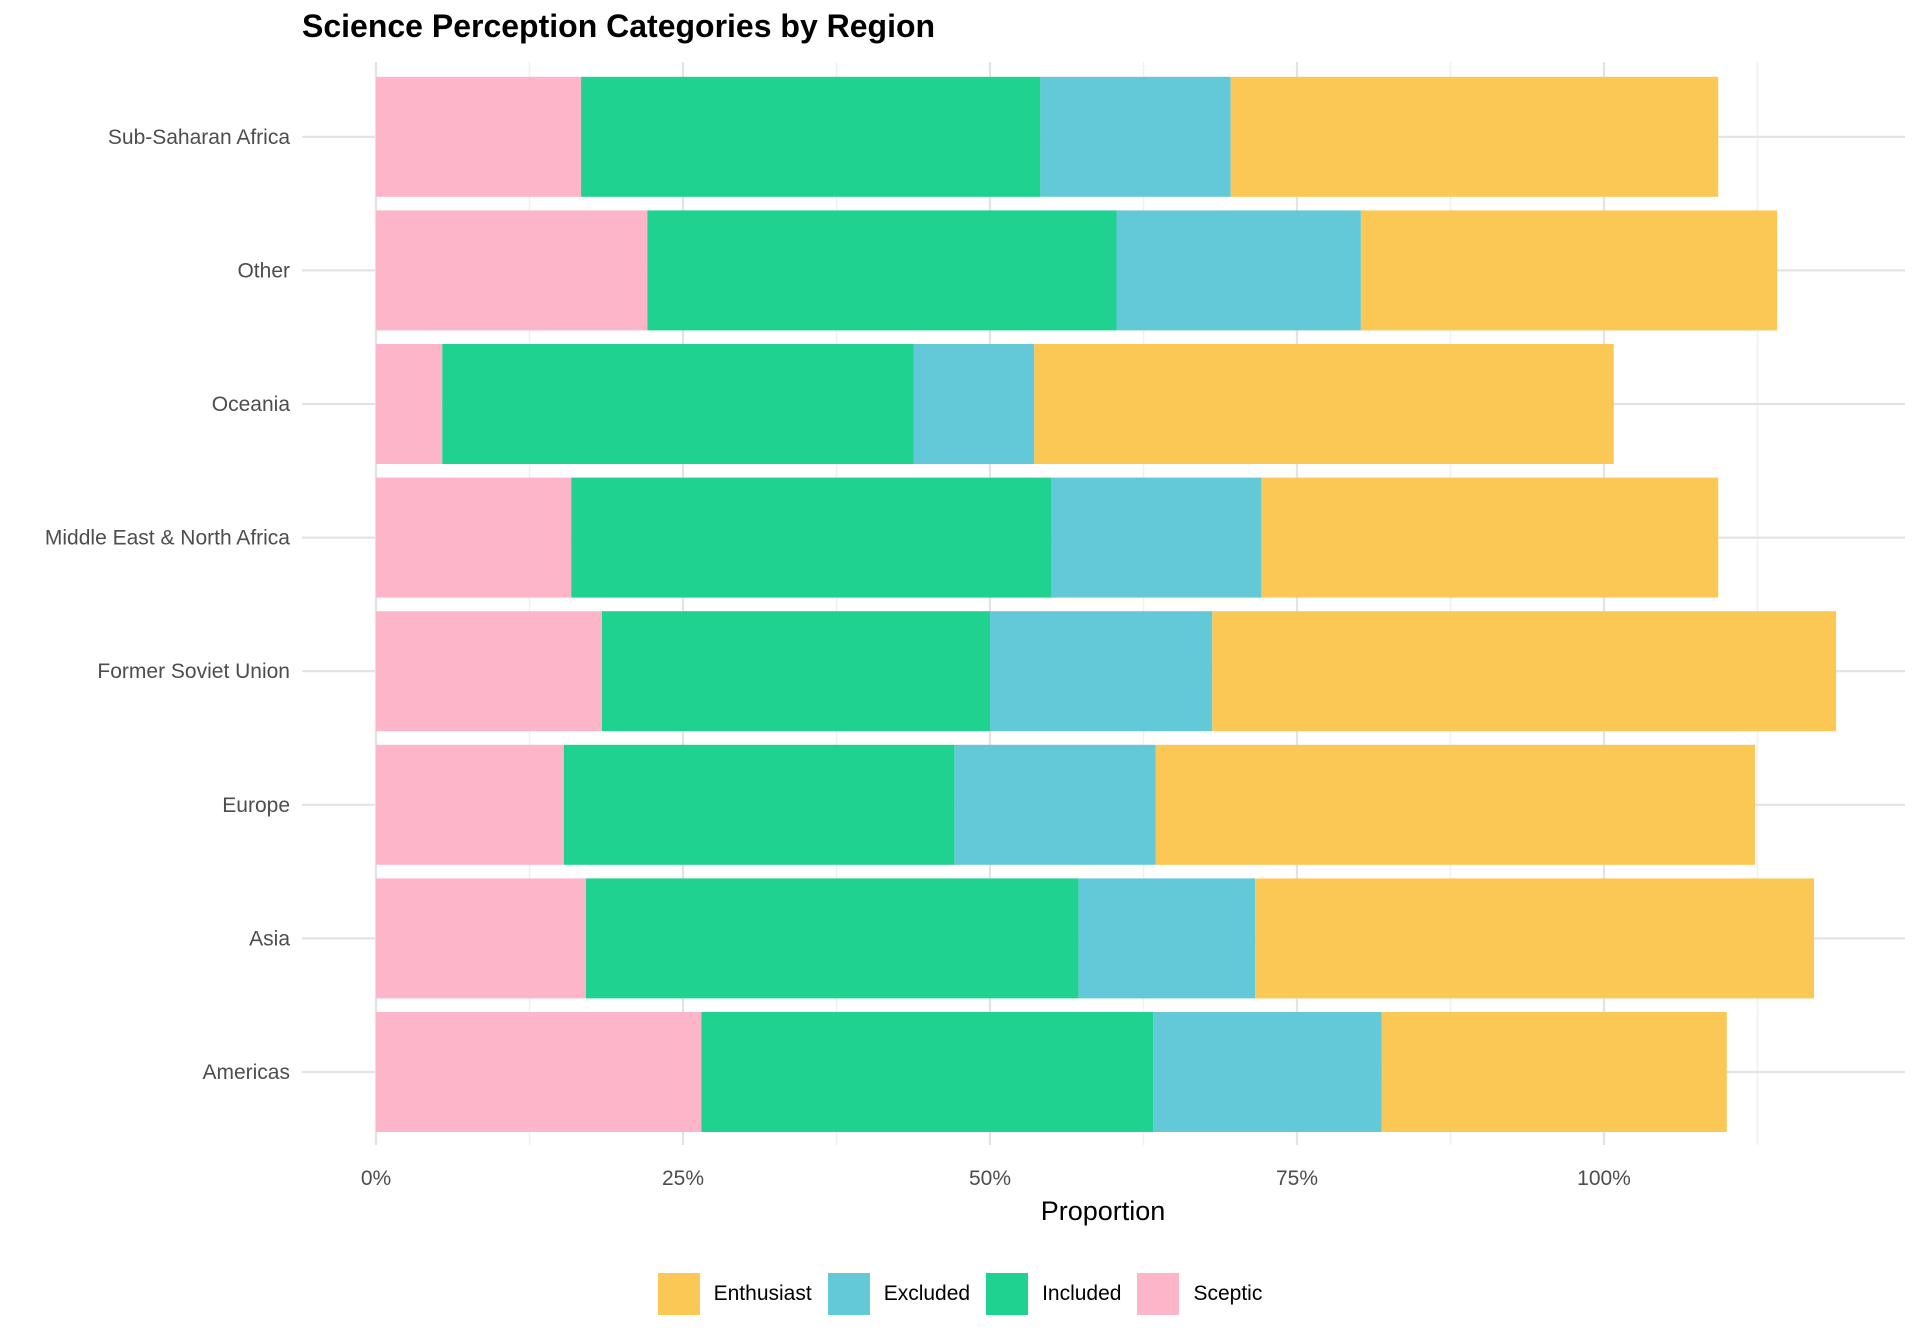 This screenshot has height=1344, width=1920. I want to click on legend-label: Included, so click(1082, 1293).